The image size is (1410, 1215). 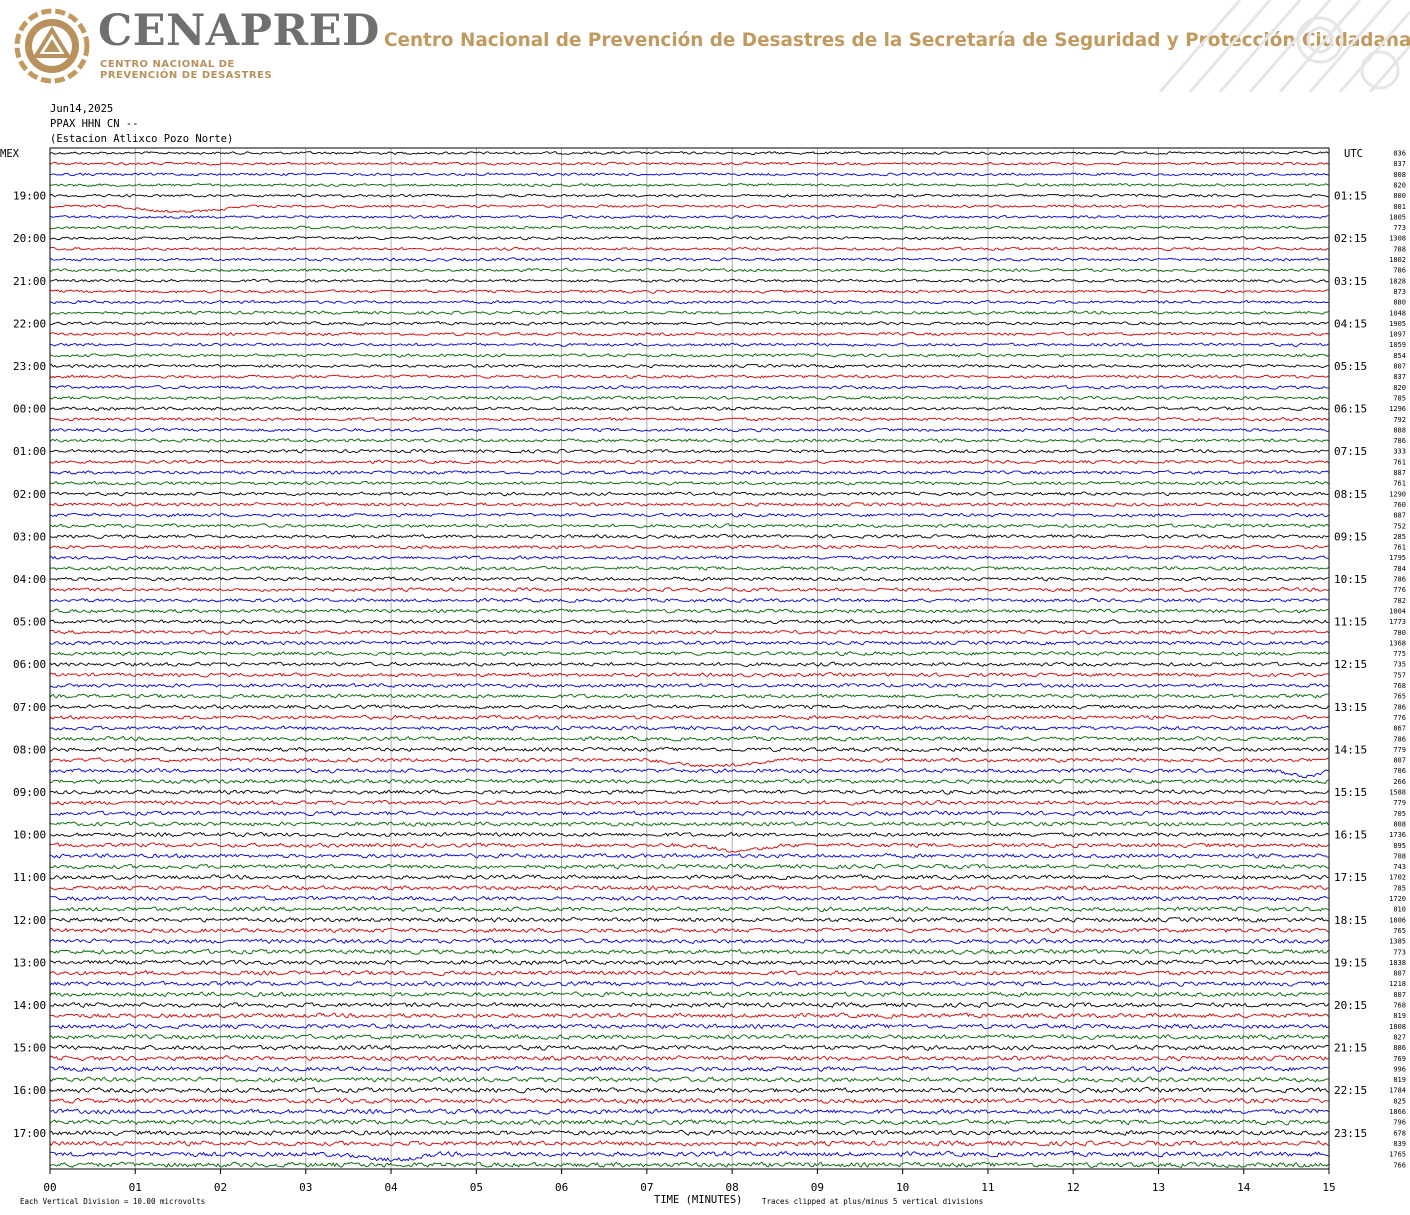 I want to click on mex-time-label: 12:00, so click(x=29, y=920).